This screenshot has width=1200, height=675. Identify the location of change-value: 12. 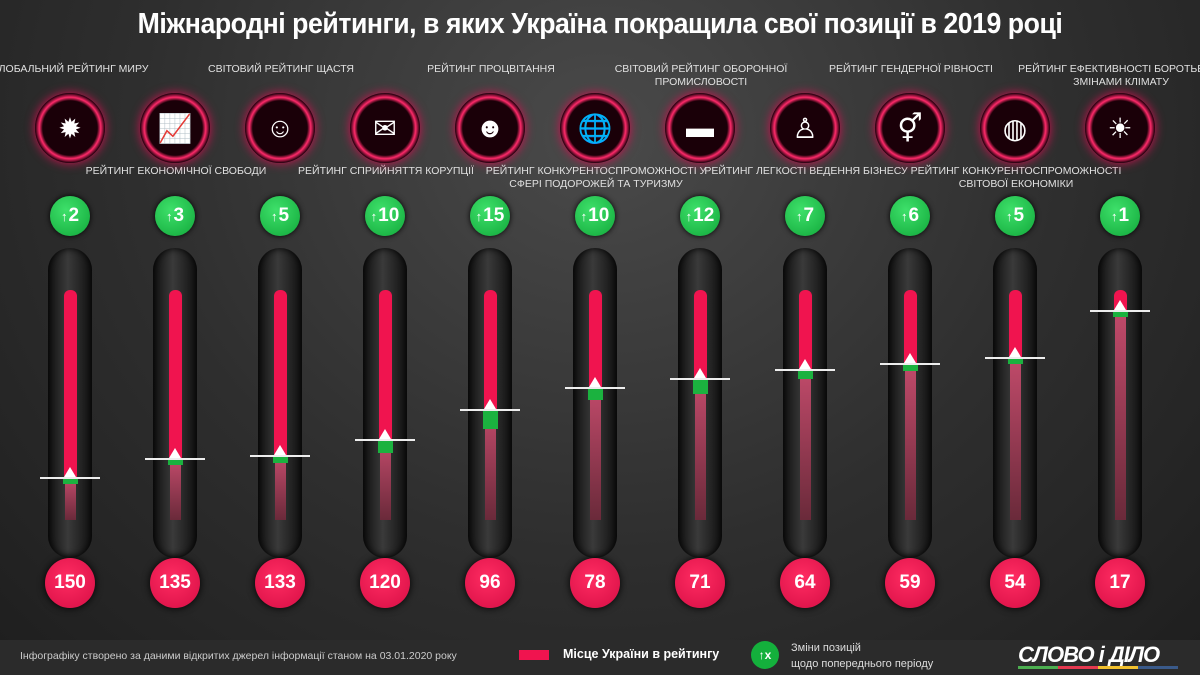
(704, 215).